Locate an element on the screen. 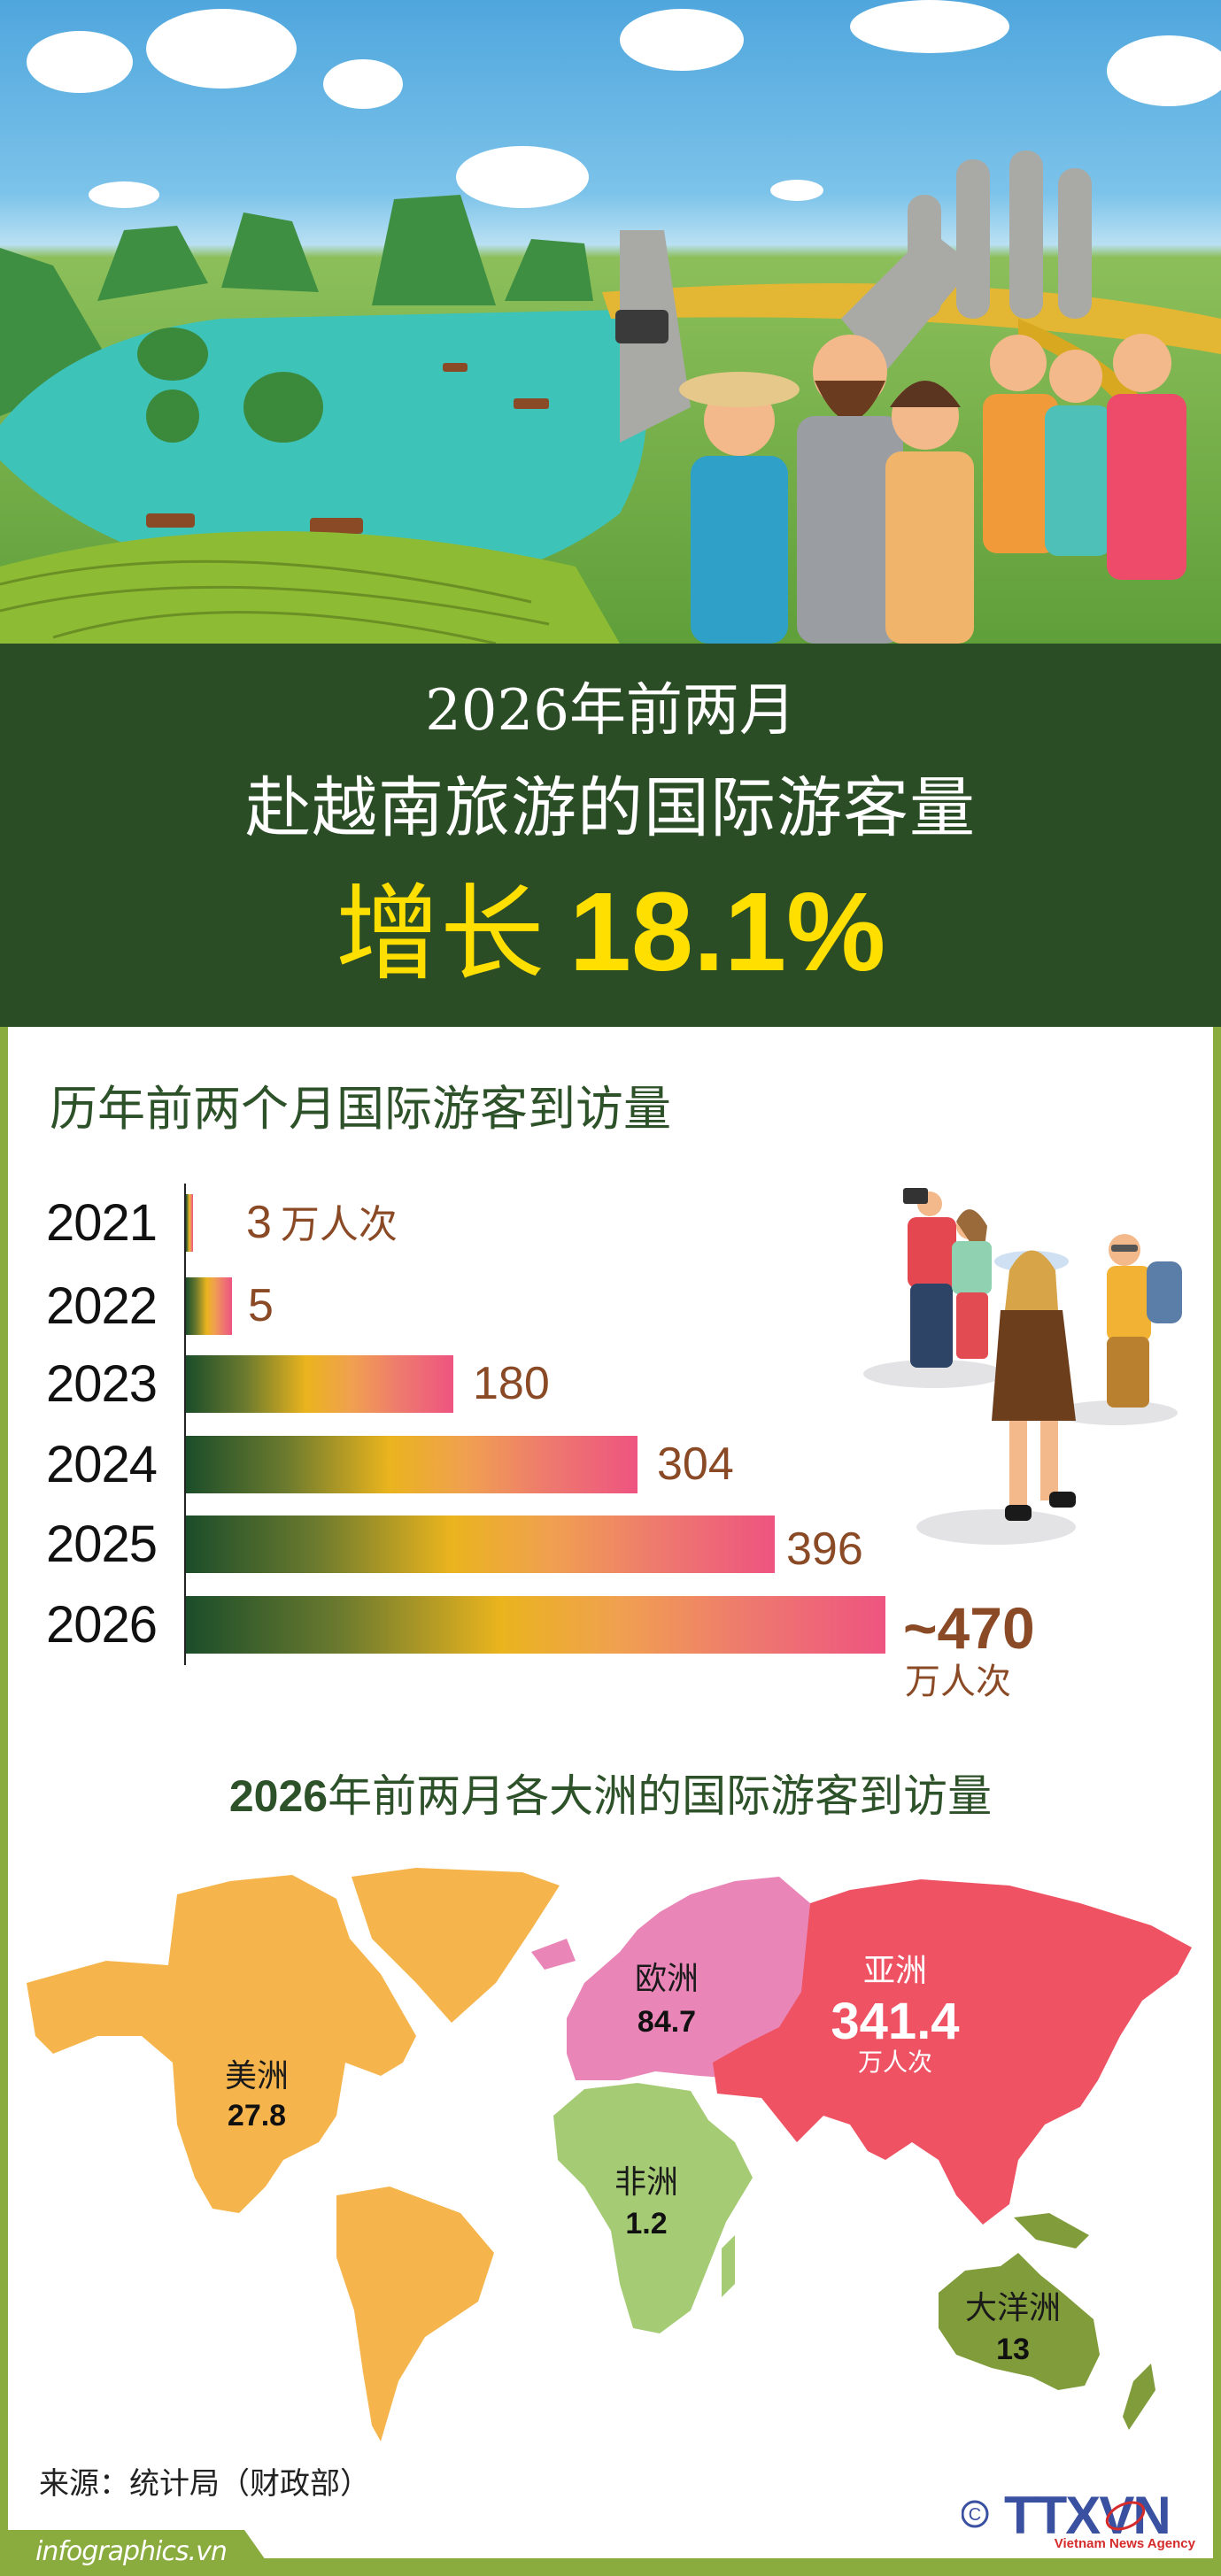 This screenshot has width=1221, height=2576. copyright-icon is located at coordinates (976, 2514).